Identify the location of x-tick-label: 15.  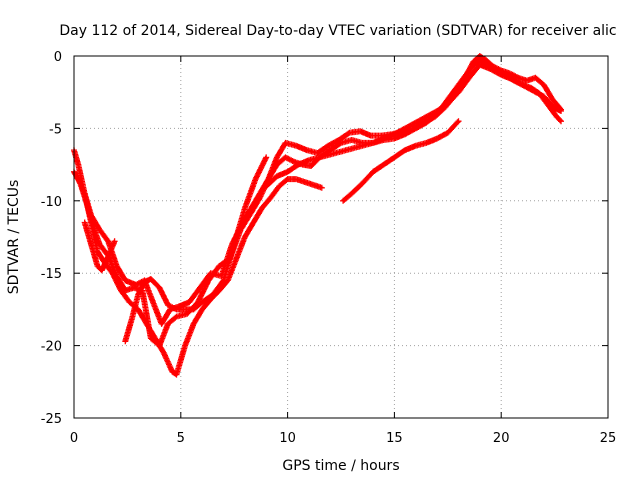
(394, 438).